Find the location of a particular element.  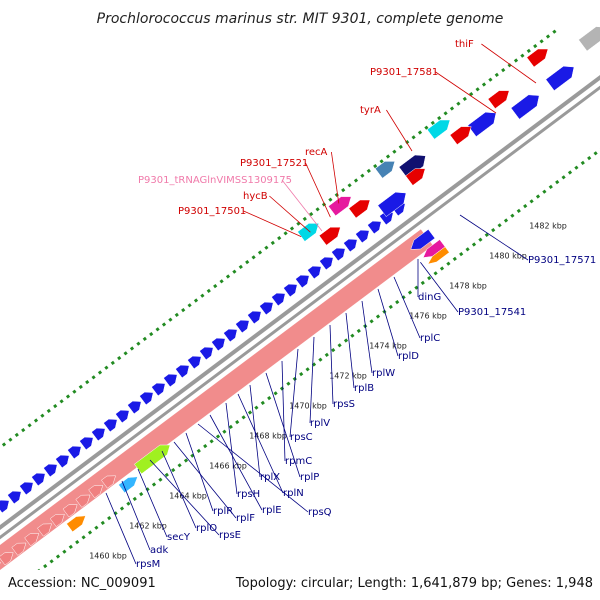

gene-label: thiF is located at coordinates (464, 44).